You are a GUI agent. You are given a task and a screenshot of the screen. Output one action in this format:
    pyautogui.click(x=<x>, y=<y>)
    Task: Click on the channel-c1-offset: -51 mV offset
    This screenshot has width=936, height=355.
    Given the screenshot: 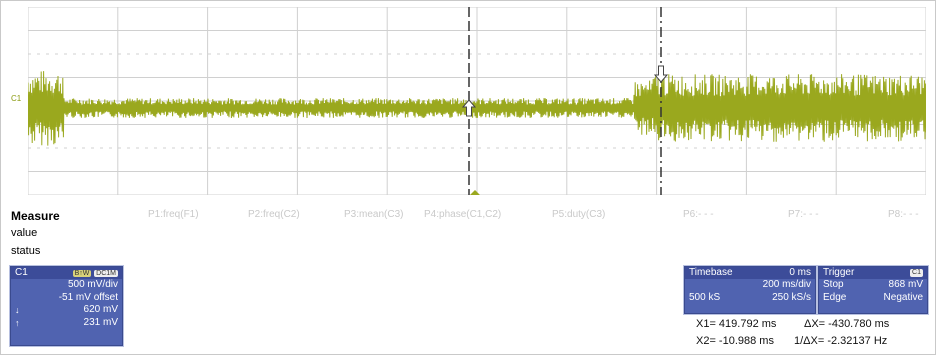 What is the action you would take?
    pyautogui.click(x=88, y=297)
    